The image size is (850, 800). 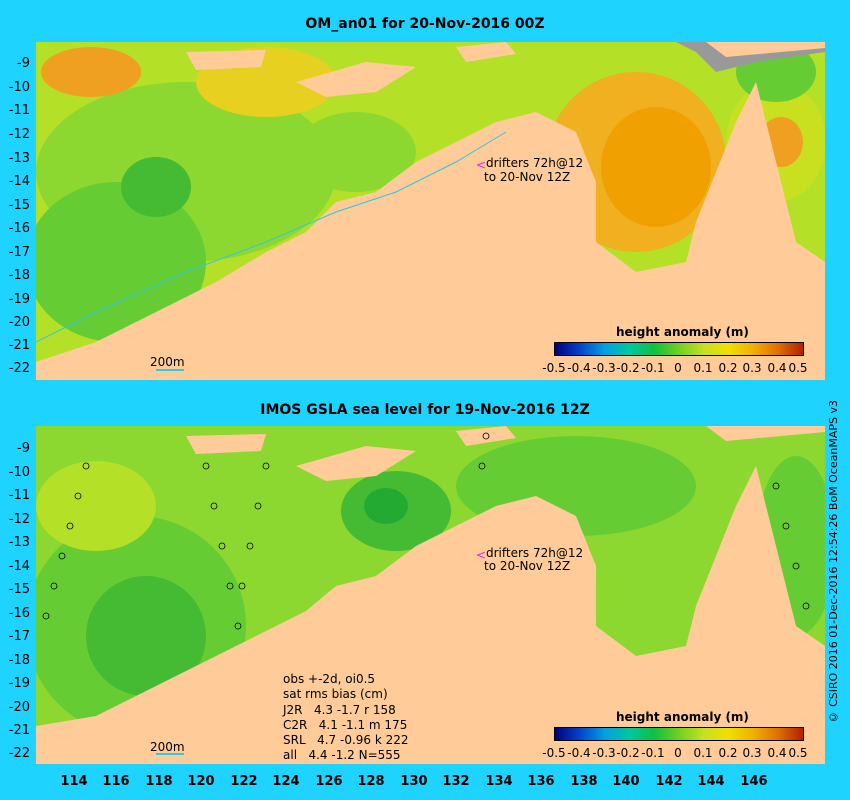 I want to click on top-scale-label: 200m, so click(x=167, y=362).